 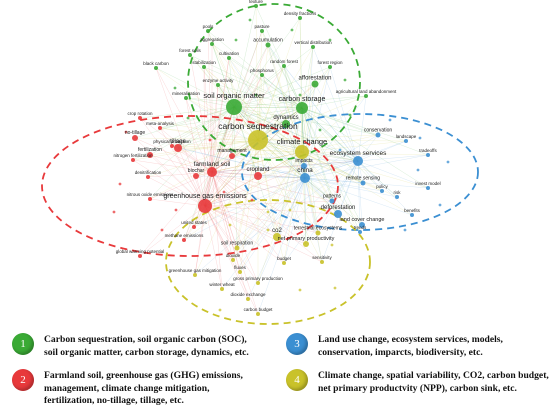 What do you see at coordinates (322, 257) in the screenshot?
I see `label-sensitivity: sensitivity` at bounding box center [322, 257].